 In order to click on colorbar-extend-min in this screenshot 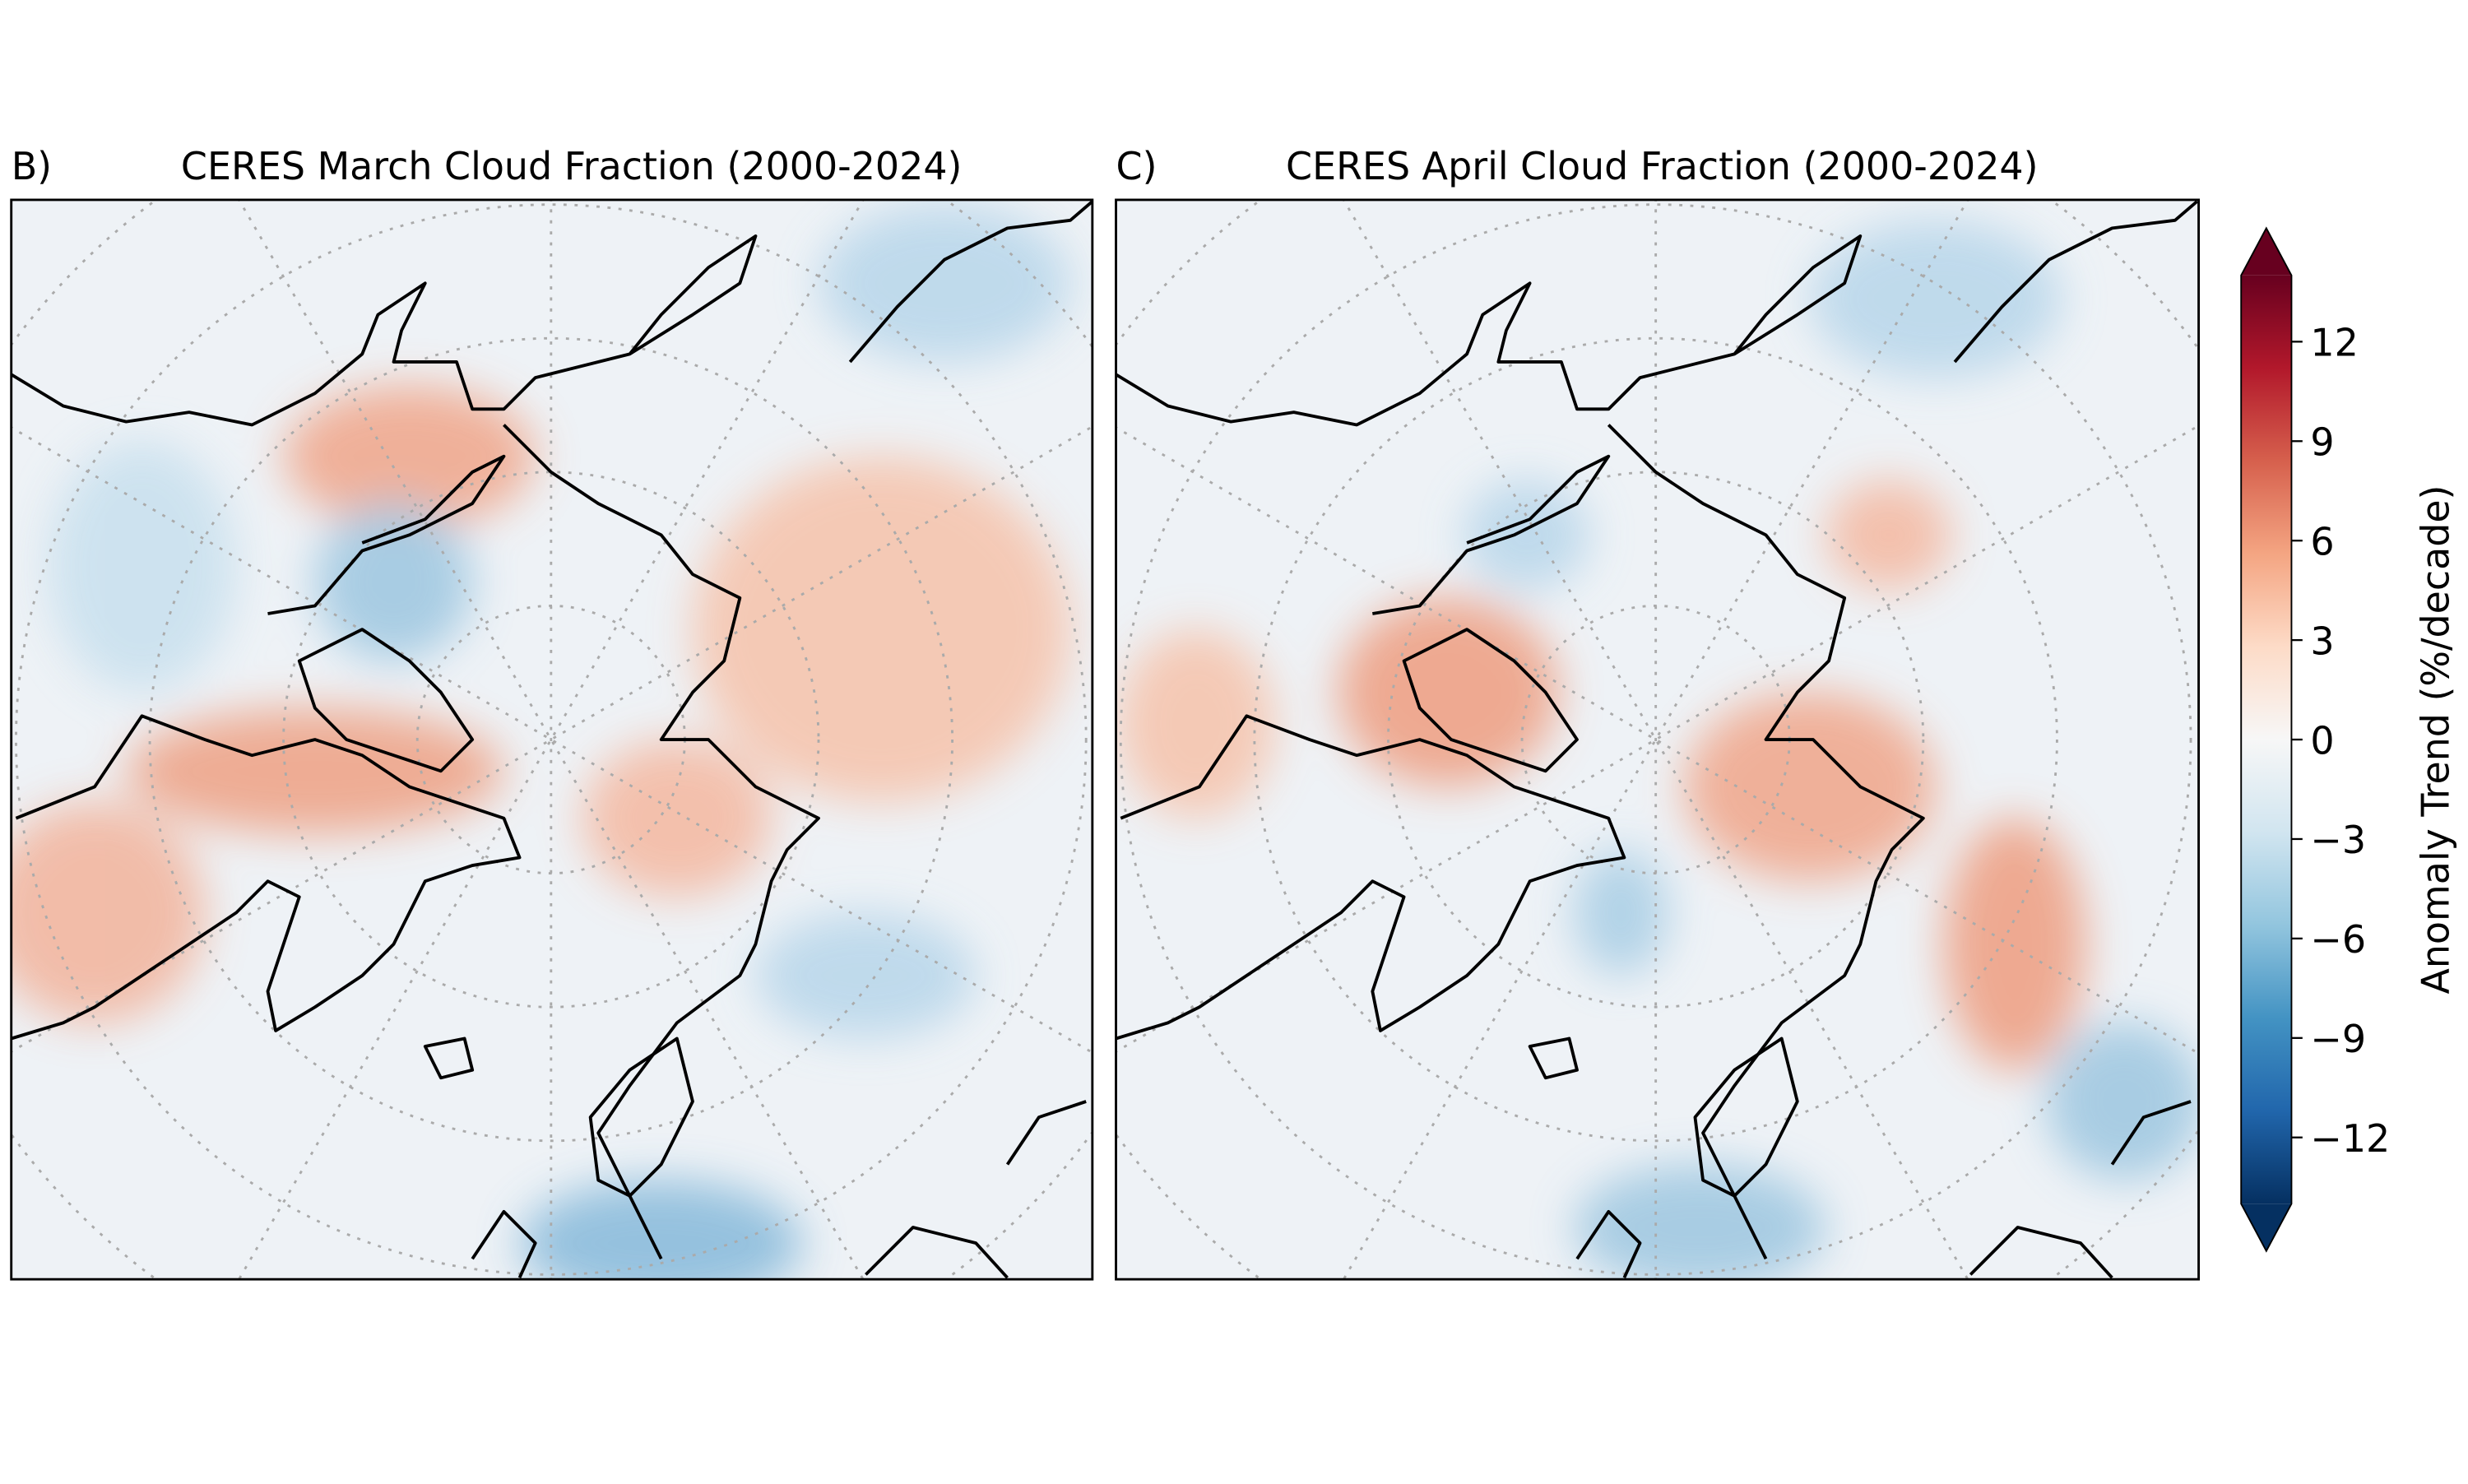, I will do `click(2266, 1227)`.